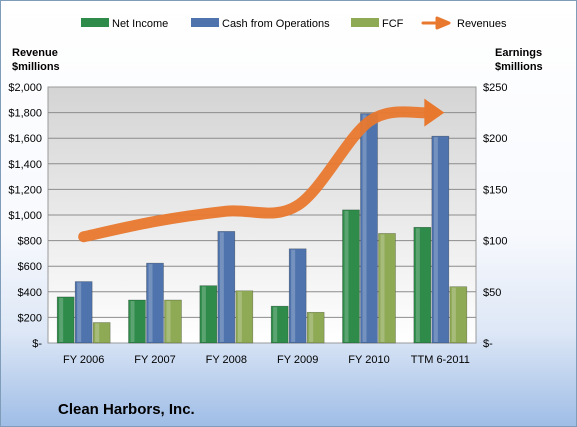 The height and width of the screenshot is (427, 577). I want to click on right-tick-label: $-, so click(488, 344).